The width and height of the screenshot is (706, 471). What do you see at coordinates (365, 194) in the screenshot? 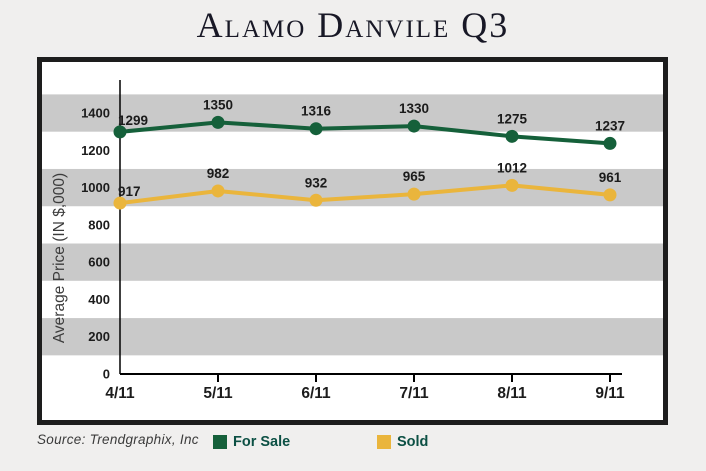
I see `series-line-sold` at bounding box center [365, 194].